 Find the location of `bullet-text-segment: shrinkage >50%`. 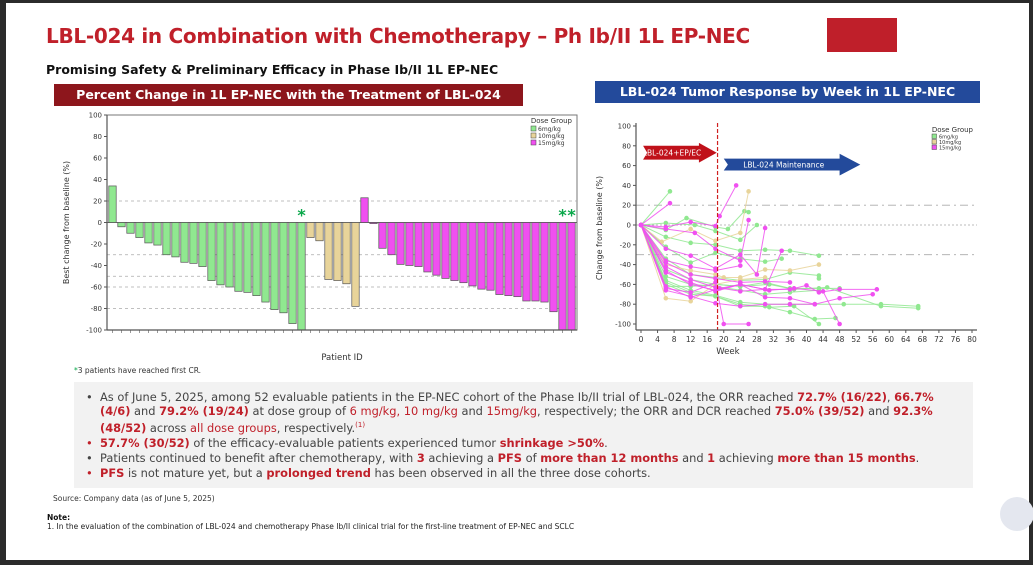

bullet-text-segment: shrinkage >50% is located at coordinates (552, 442).